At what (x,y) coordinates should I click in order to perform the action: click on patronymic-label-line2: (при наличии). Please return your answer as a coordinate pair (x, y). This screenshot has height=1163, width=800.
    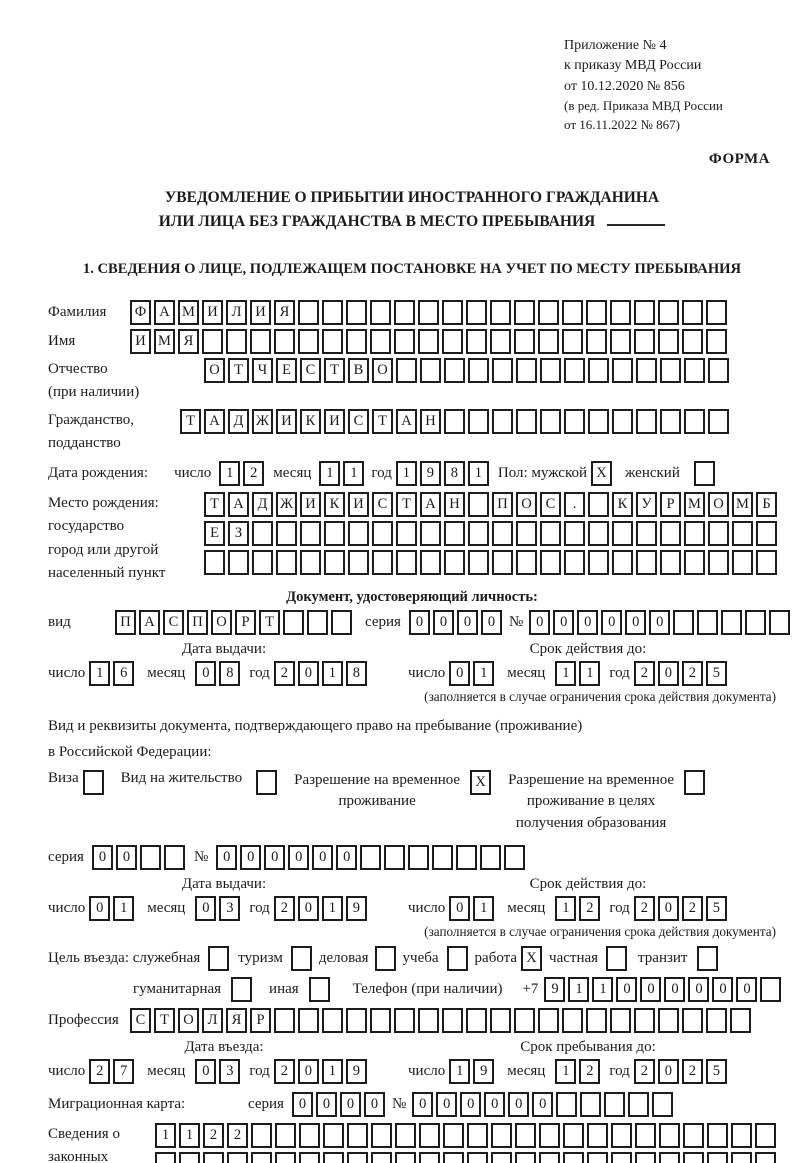
    Looking at the image, I should click on (94, 392).